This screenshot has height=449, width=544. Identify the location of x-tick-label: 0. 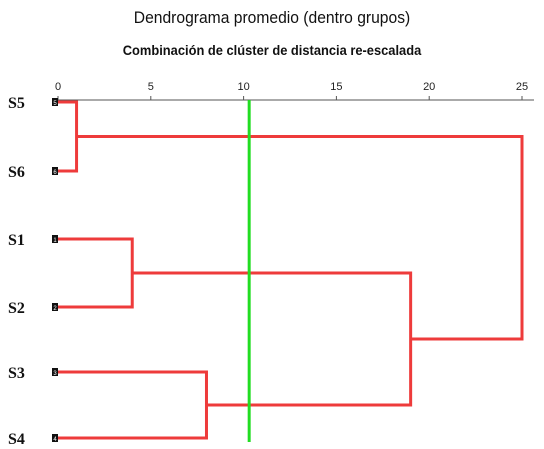
(58, 87).